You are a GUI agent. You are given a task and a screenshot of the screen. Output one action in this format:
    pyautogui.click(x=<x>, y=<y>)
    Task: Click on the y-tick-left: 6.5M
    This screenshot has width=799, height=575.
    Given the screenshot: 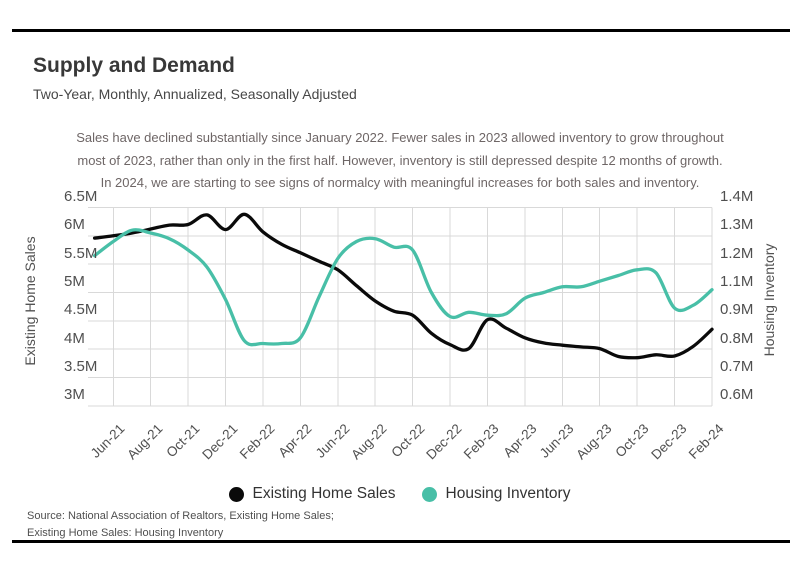 What is the action you would take?
    pyautogui.click(x=81, y=196)
    